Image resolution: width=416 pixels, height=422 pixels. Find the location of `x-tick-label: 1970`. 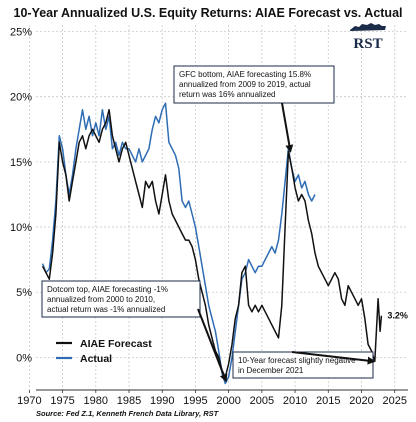

x-tick-label: 1970 is located at coordinates (29, 401).